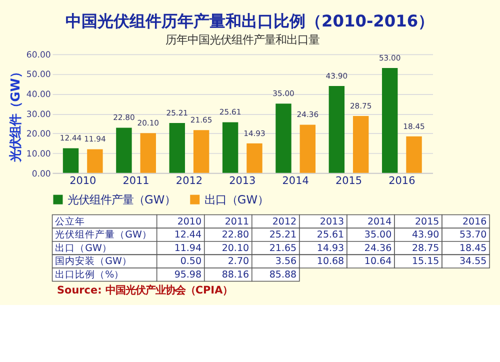 The height and width of the screenshot is (362, 500). I want to click on data-label: 53.00, so click(389, 57).